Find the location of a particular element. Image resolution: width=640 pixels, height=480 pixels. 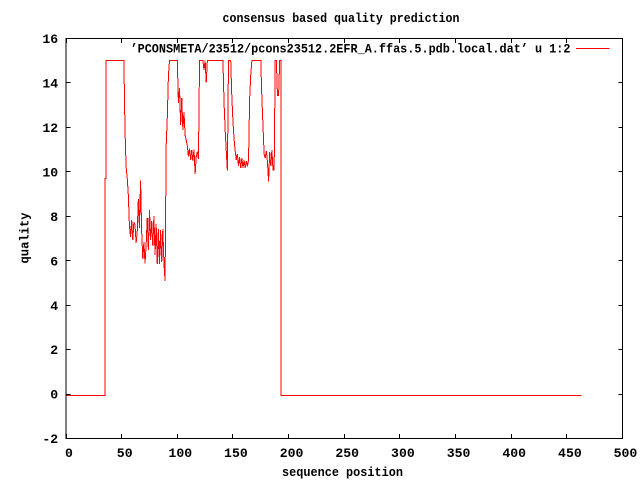

svg-text: 400 is located at coordinates (514, 454).